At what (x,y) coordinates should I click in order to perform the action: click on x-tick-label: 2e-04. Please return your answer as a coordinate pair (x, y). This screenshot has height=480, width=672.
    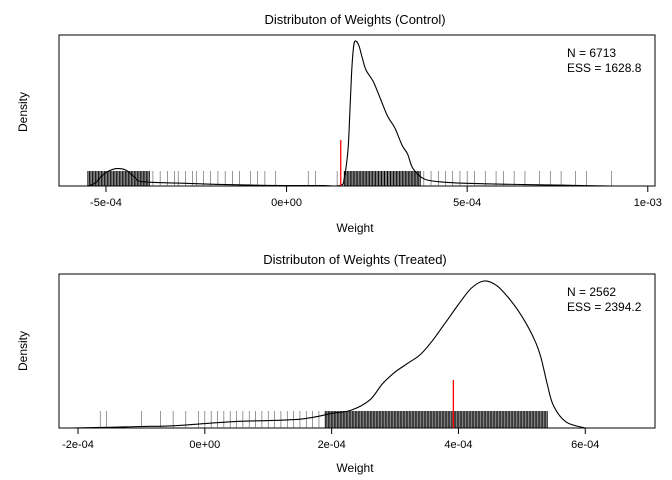
    Looking at the image, I should click on (332, 445).